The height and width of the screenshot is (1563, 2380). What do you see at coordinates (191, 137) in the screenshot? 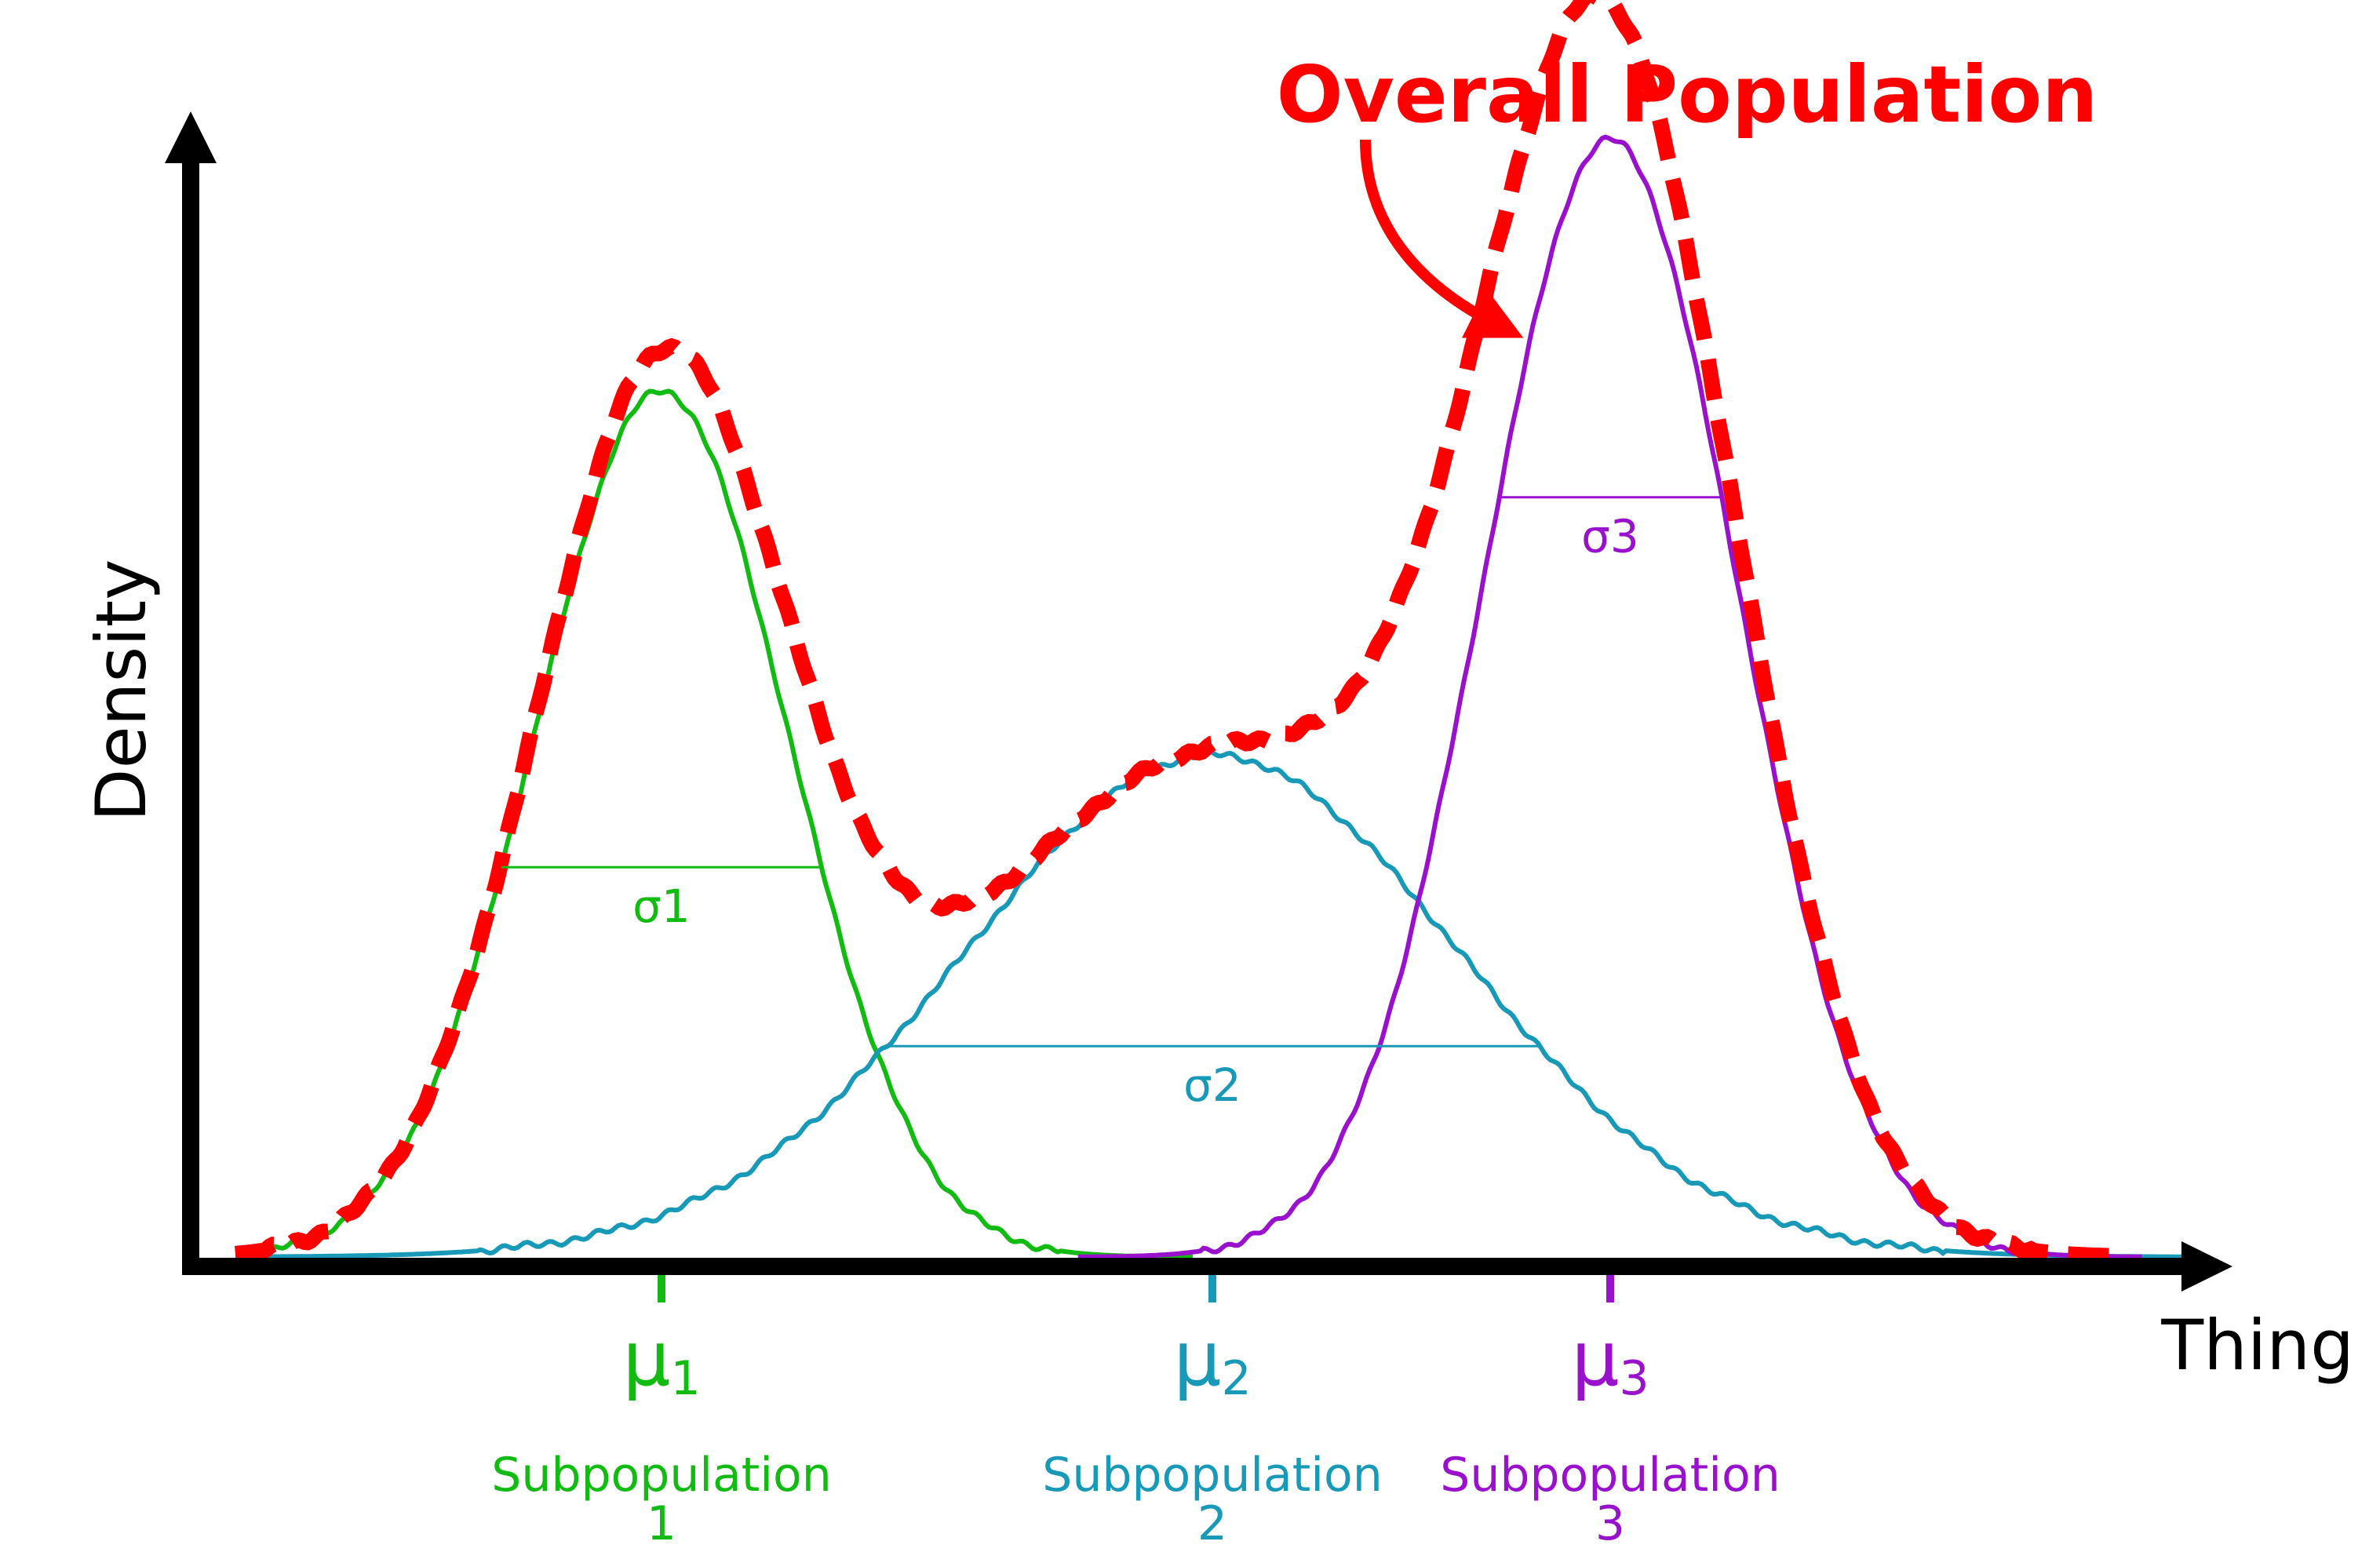
I see `y-axis-arrowhead` at bounding box center [191, 137].